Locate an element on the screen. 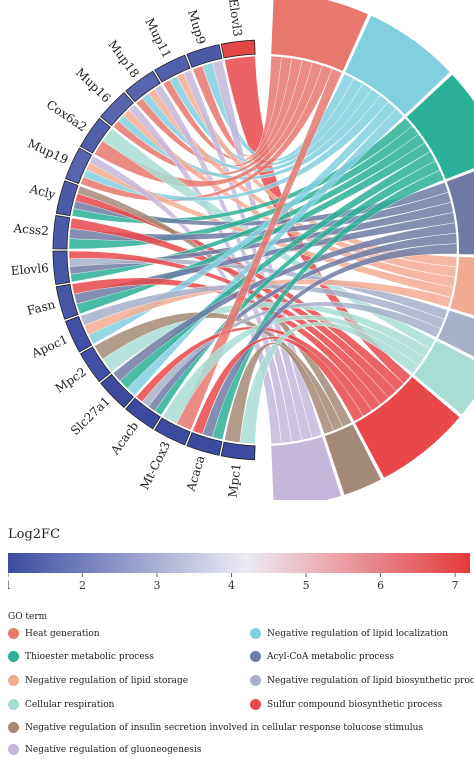 Image resolution: width=474 pixels, height=759 pixels. go-legend-item: Negative regulation of lipid storage is located at coordinates (98, 680).